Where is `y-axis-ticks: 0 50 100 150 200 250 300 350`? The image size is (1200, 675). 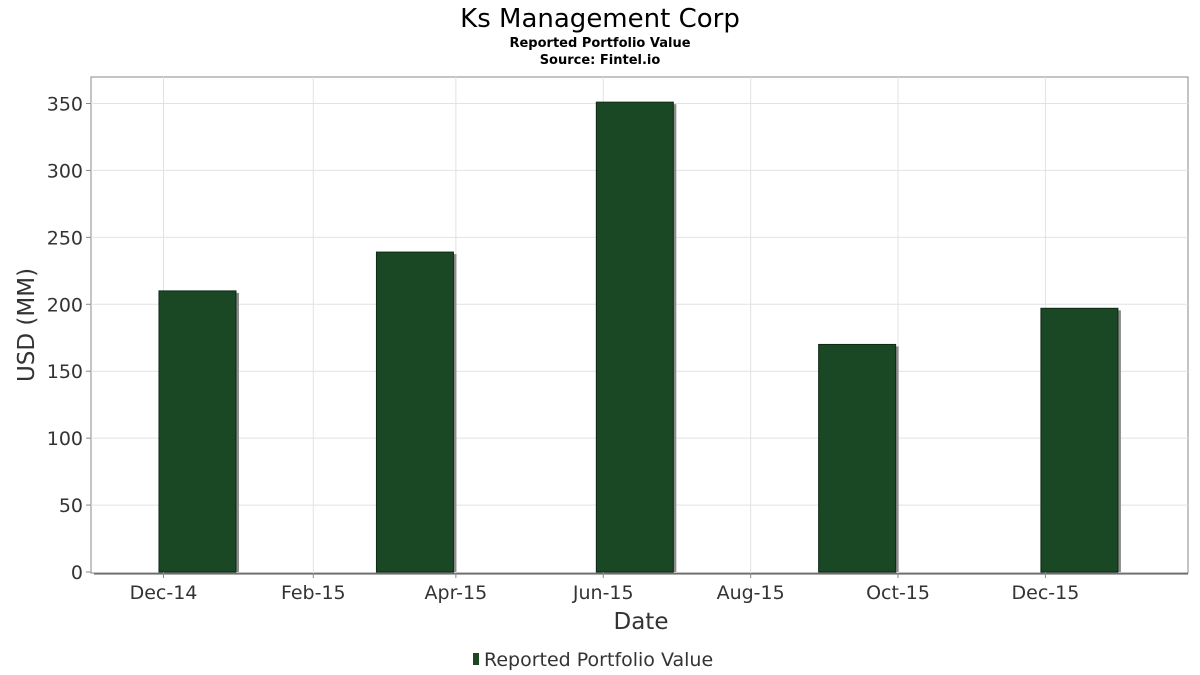
y-axis-ticks: 0 50 100 150 200 250 300 350 is located at coordinates (69, 339).